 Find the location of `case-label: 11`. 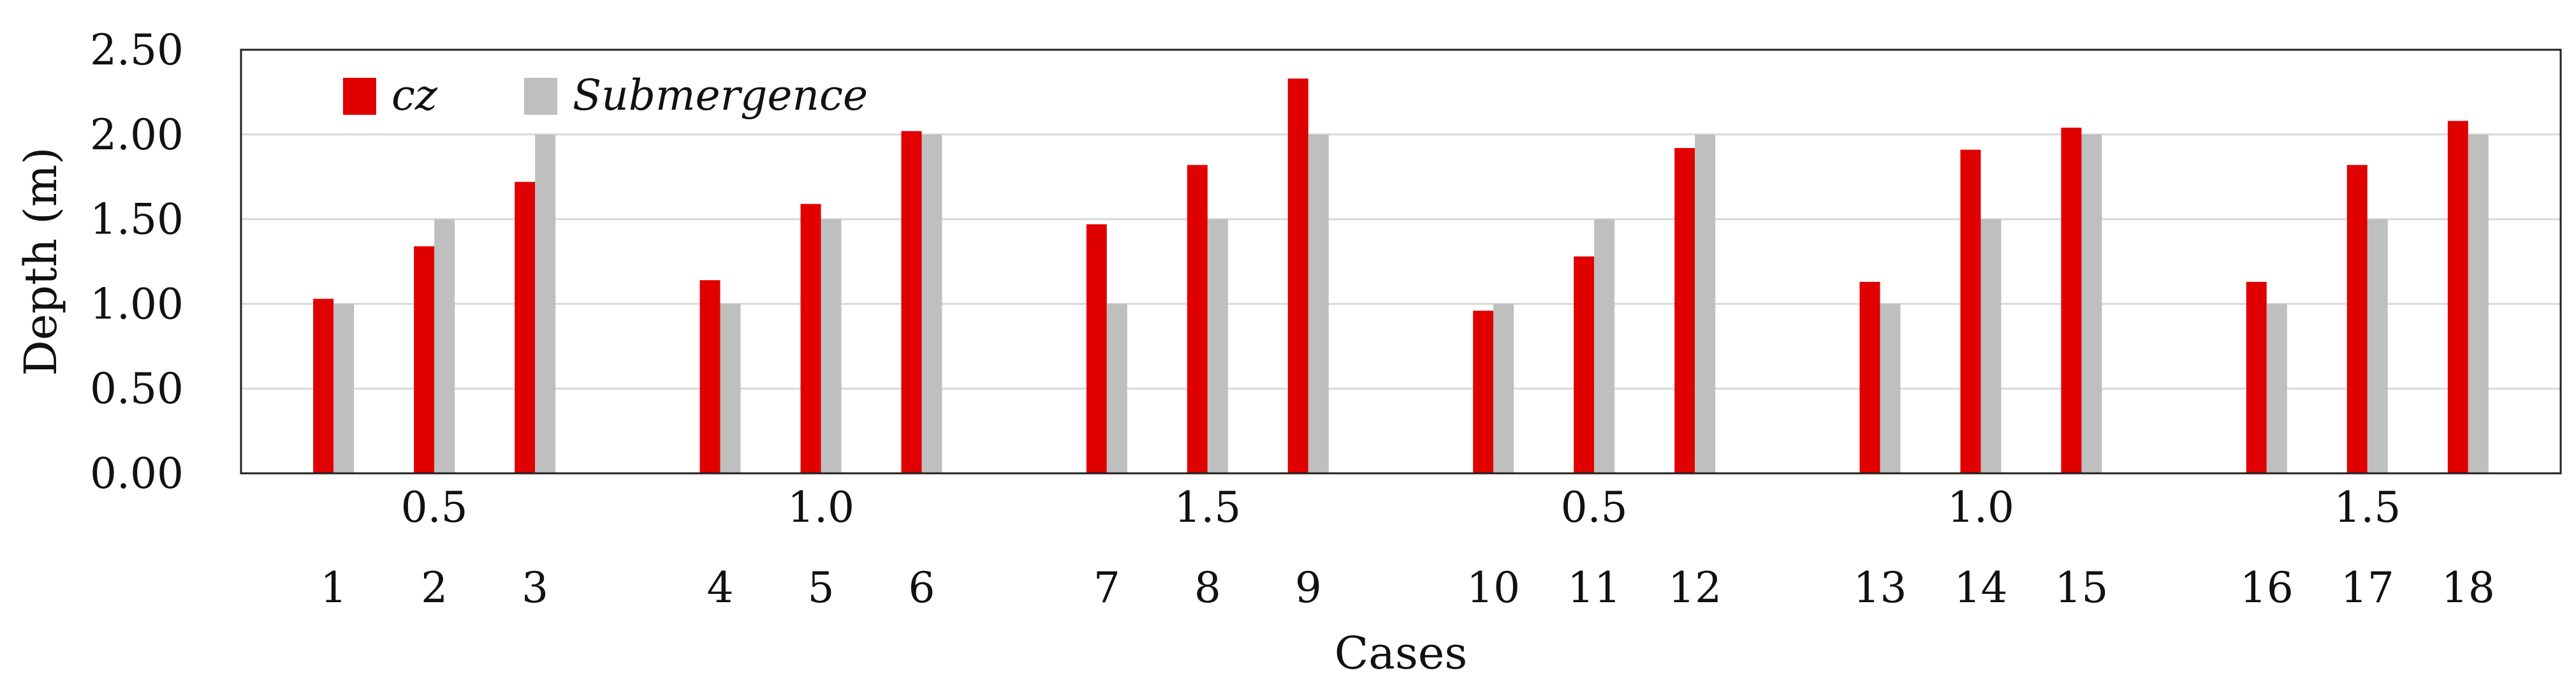

case-label: 11 is located at coordinates (1594, 587).